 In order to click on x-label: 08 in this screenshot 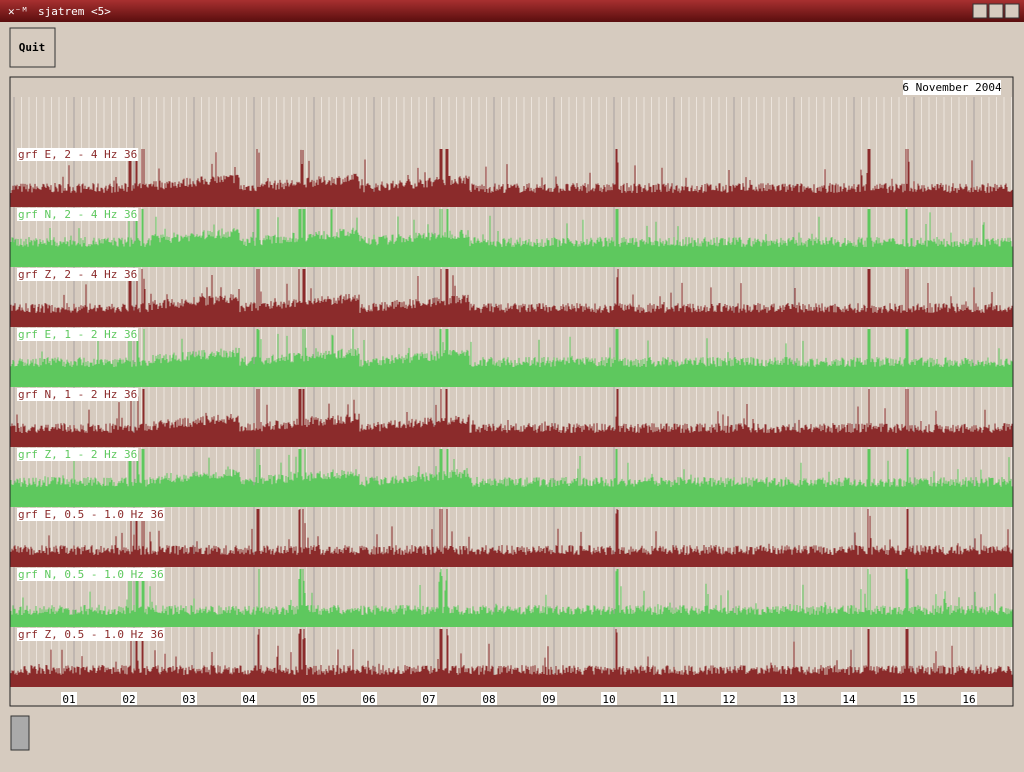, I will do `click(488, 699)`.